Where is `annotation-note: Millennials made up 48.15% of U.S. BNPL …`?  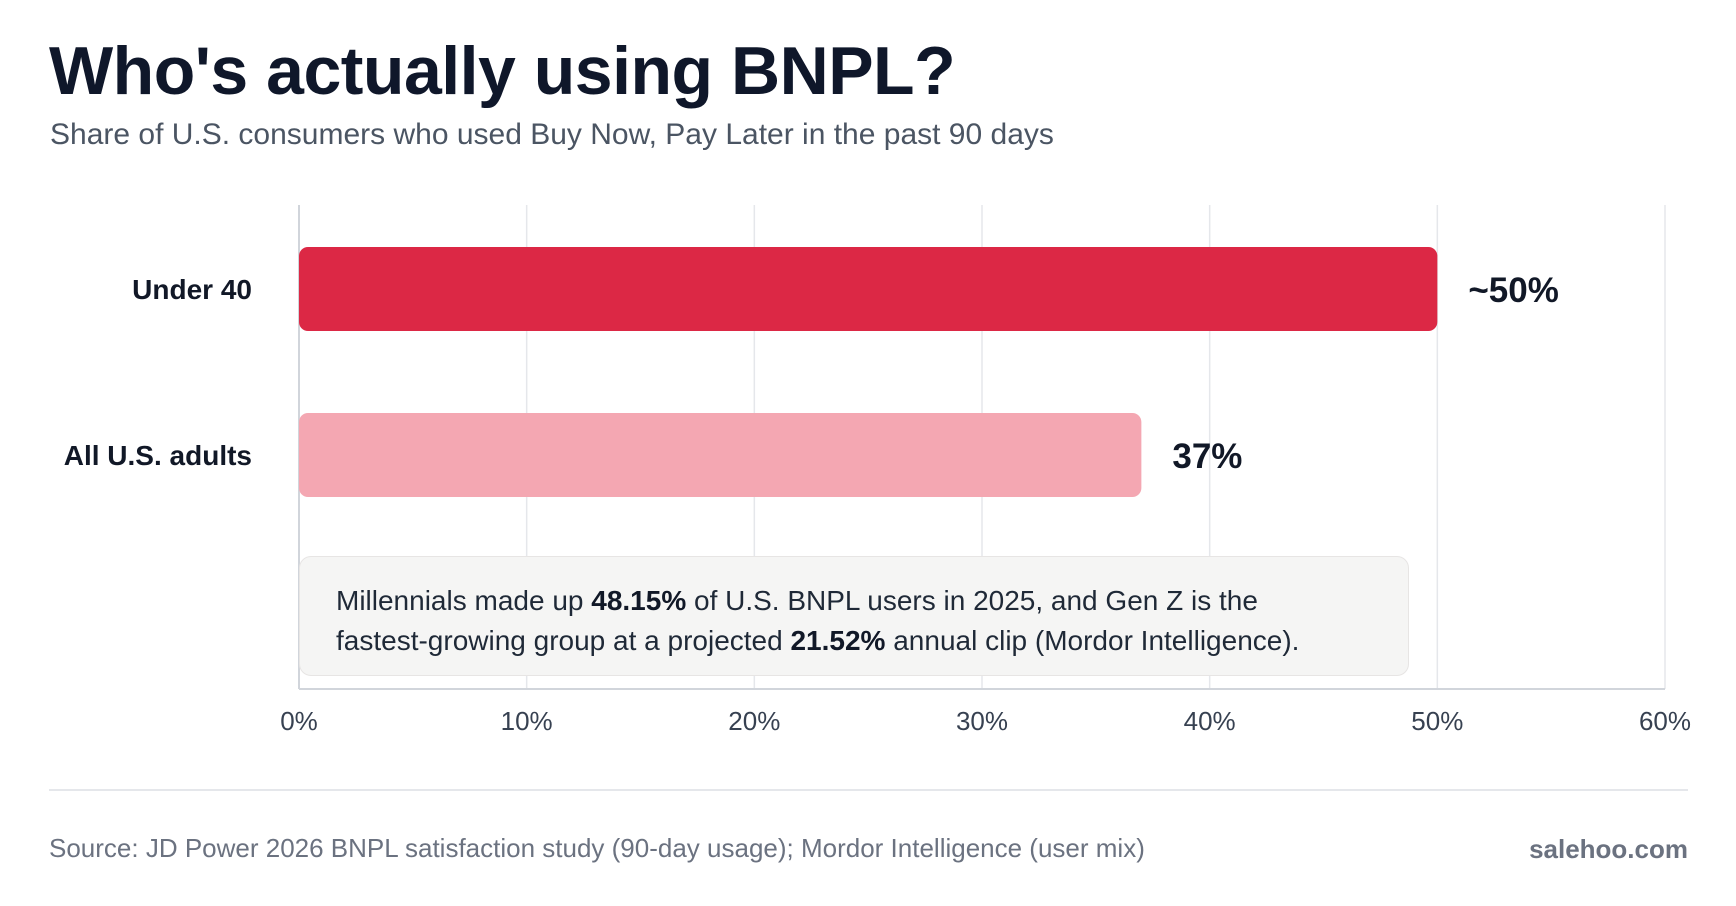 annotation-note: Millennials made up 48.15% of U.S. BNPL … is located at coordinates (854, 616).